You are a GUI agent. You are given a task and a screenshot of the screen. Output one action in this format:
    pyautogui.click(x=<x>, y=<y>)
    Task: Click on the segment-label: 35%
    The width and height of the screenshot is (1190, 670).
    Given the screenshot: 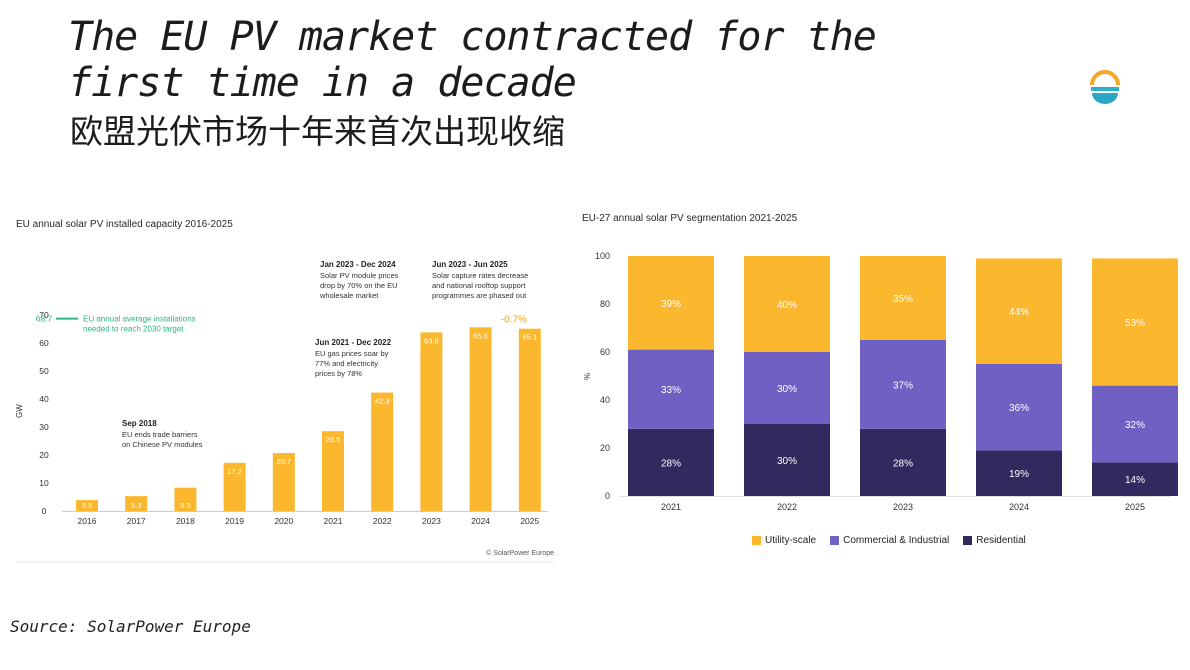 What is the action you would take?
    pyautogui.click(x=903, y=299)
    